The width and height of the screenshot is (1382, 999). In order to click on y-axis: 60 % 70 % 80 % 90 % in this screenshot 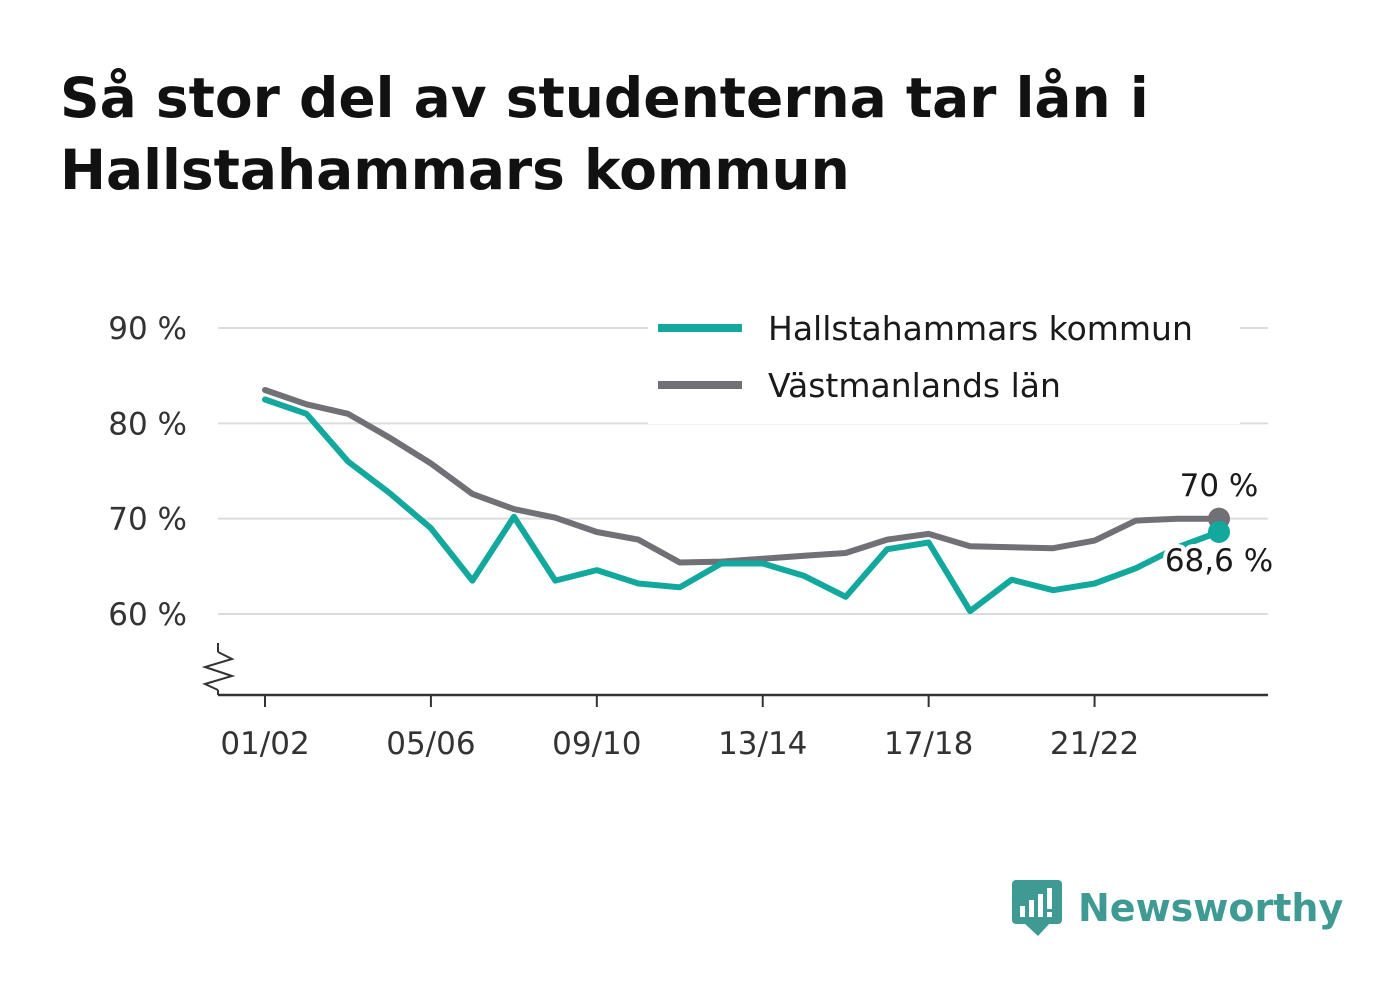, I will do `click(172, 503)`.